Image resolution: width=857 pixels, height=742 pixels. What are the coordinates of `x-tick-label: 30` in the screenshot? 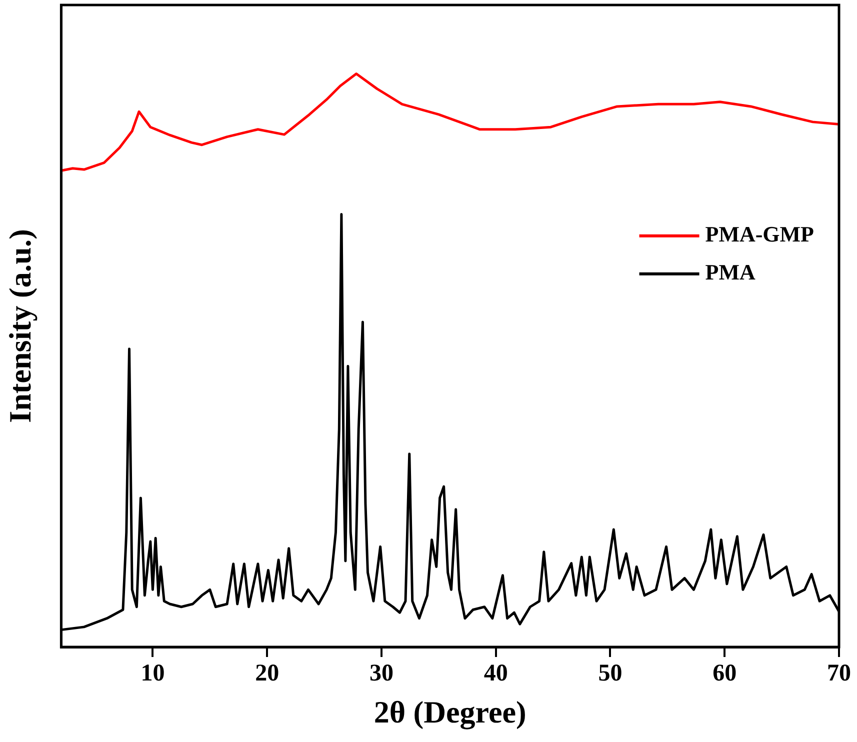 It's located at (381, 673).